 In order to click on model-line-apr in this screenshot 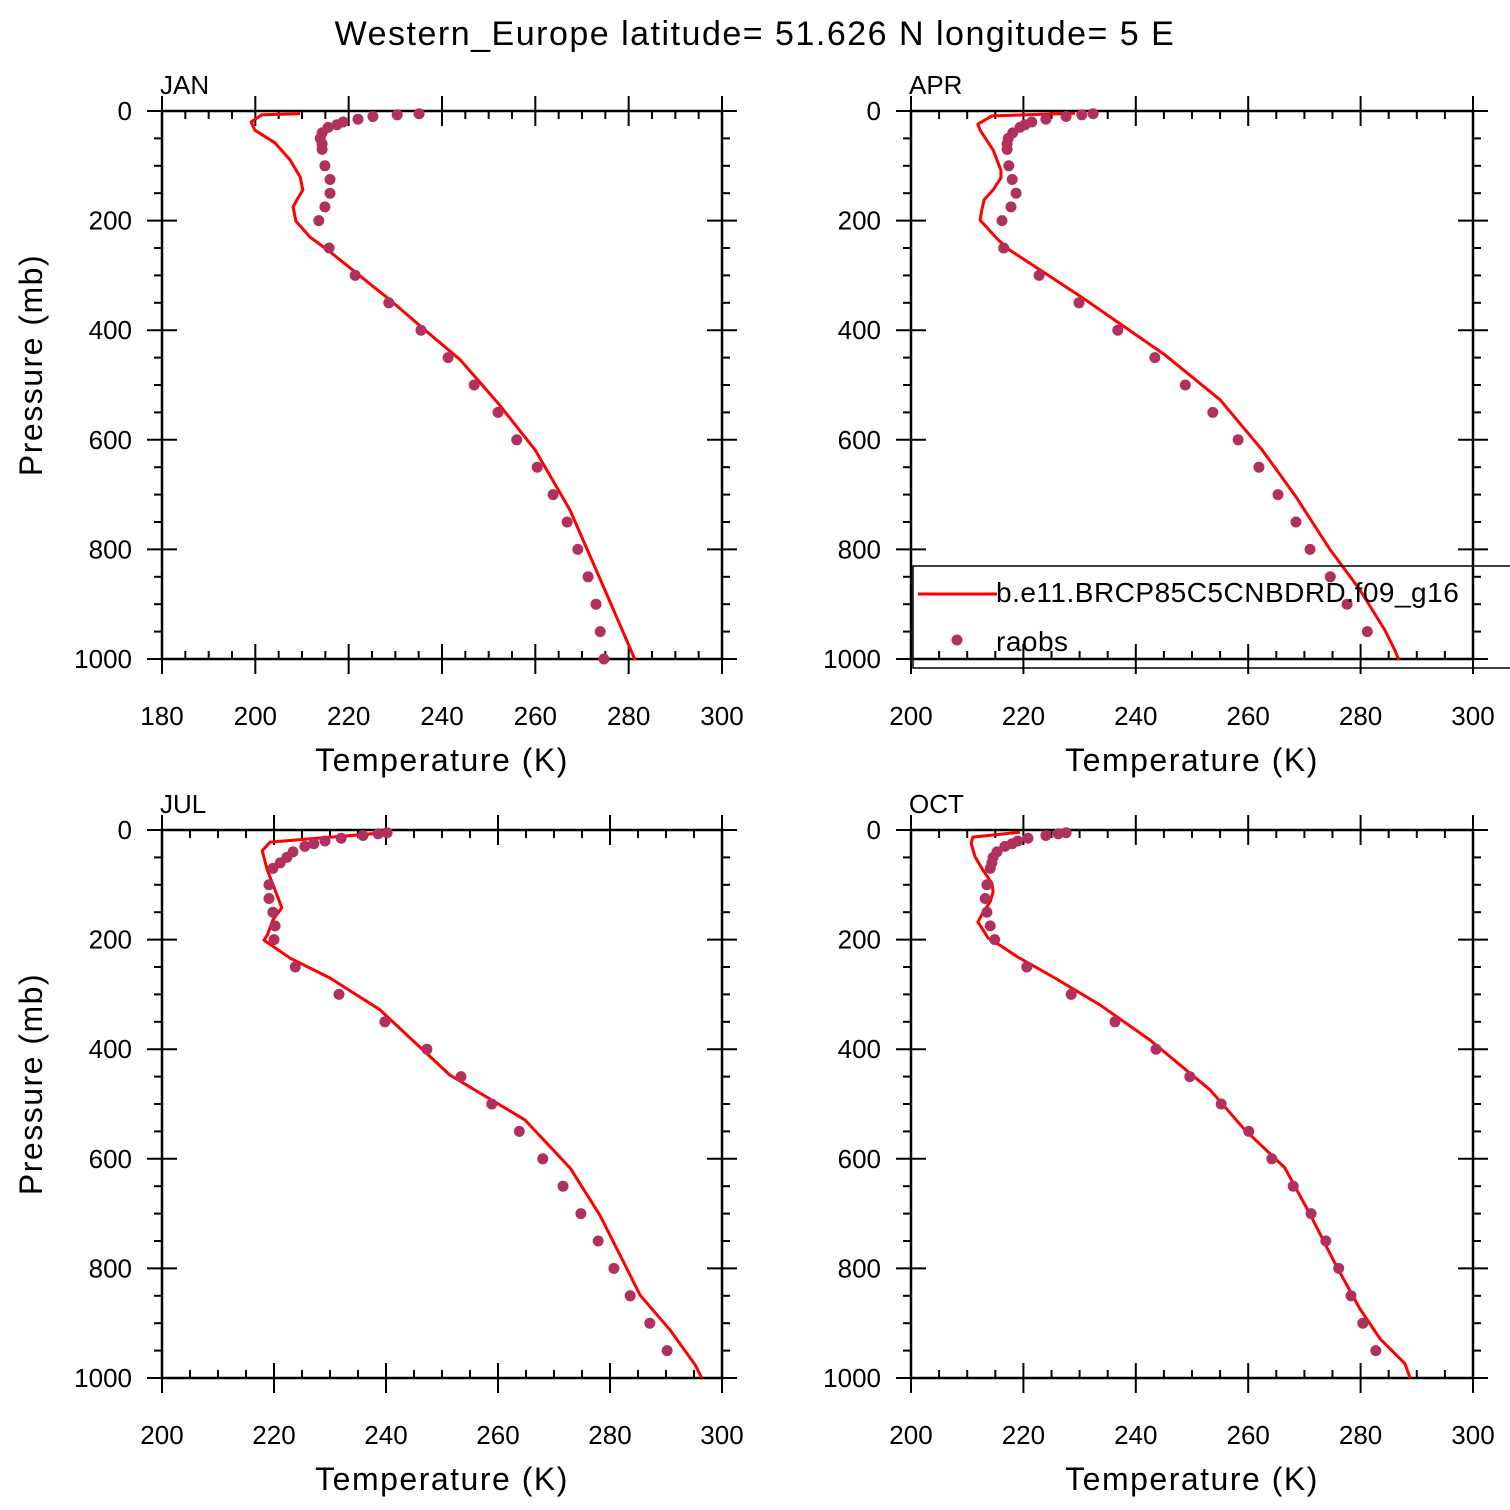, I will do `click(1188, 386)`.